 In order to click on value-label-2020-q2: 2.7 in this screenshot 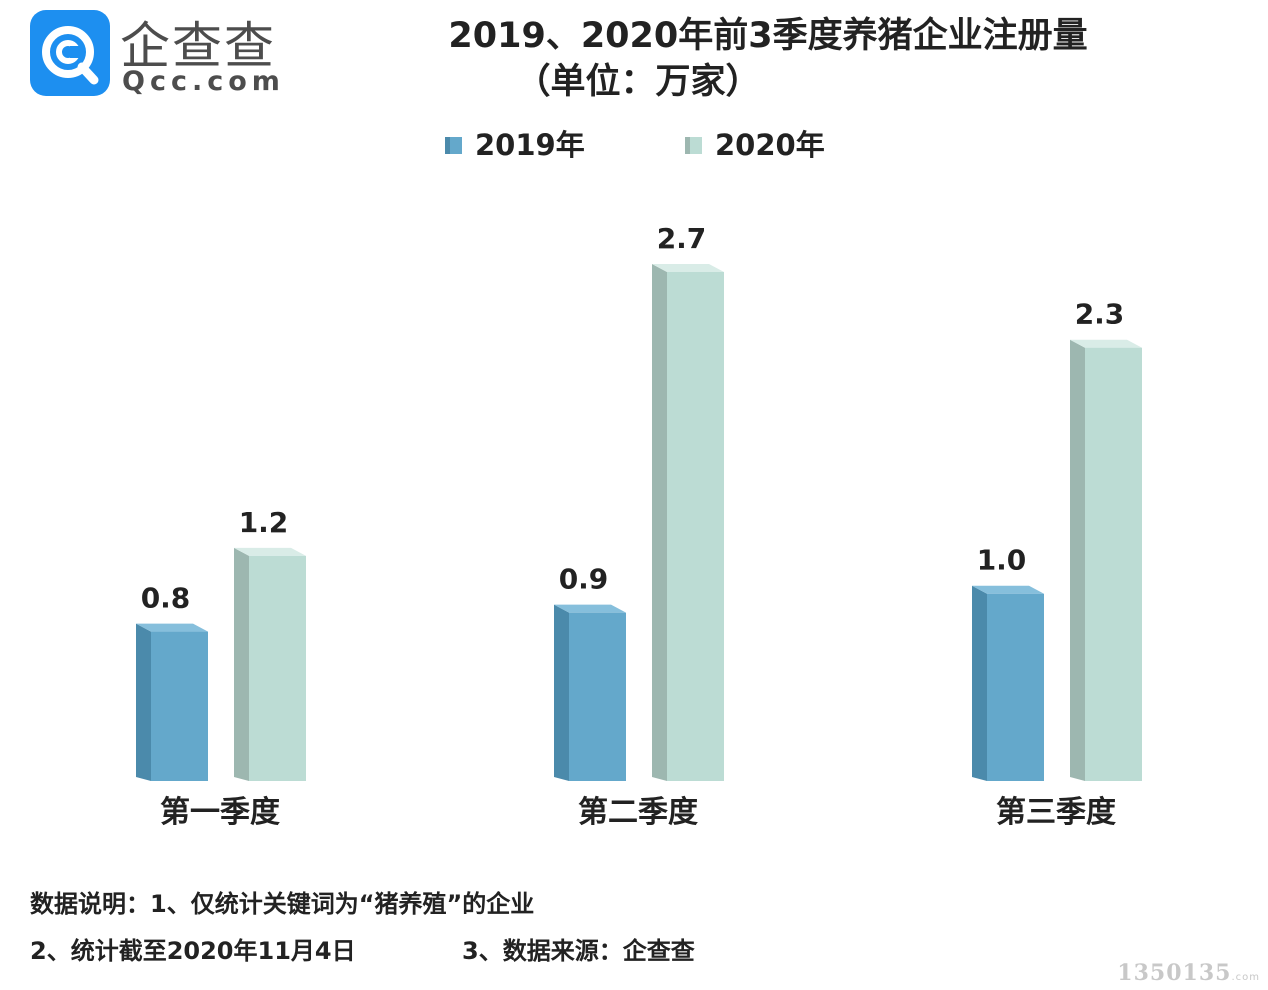, I will do `click(682, 238)`.